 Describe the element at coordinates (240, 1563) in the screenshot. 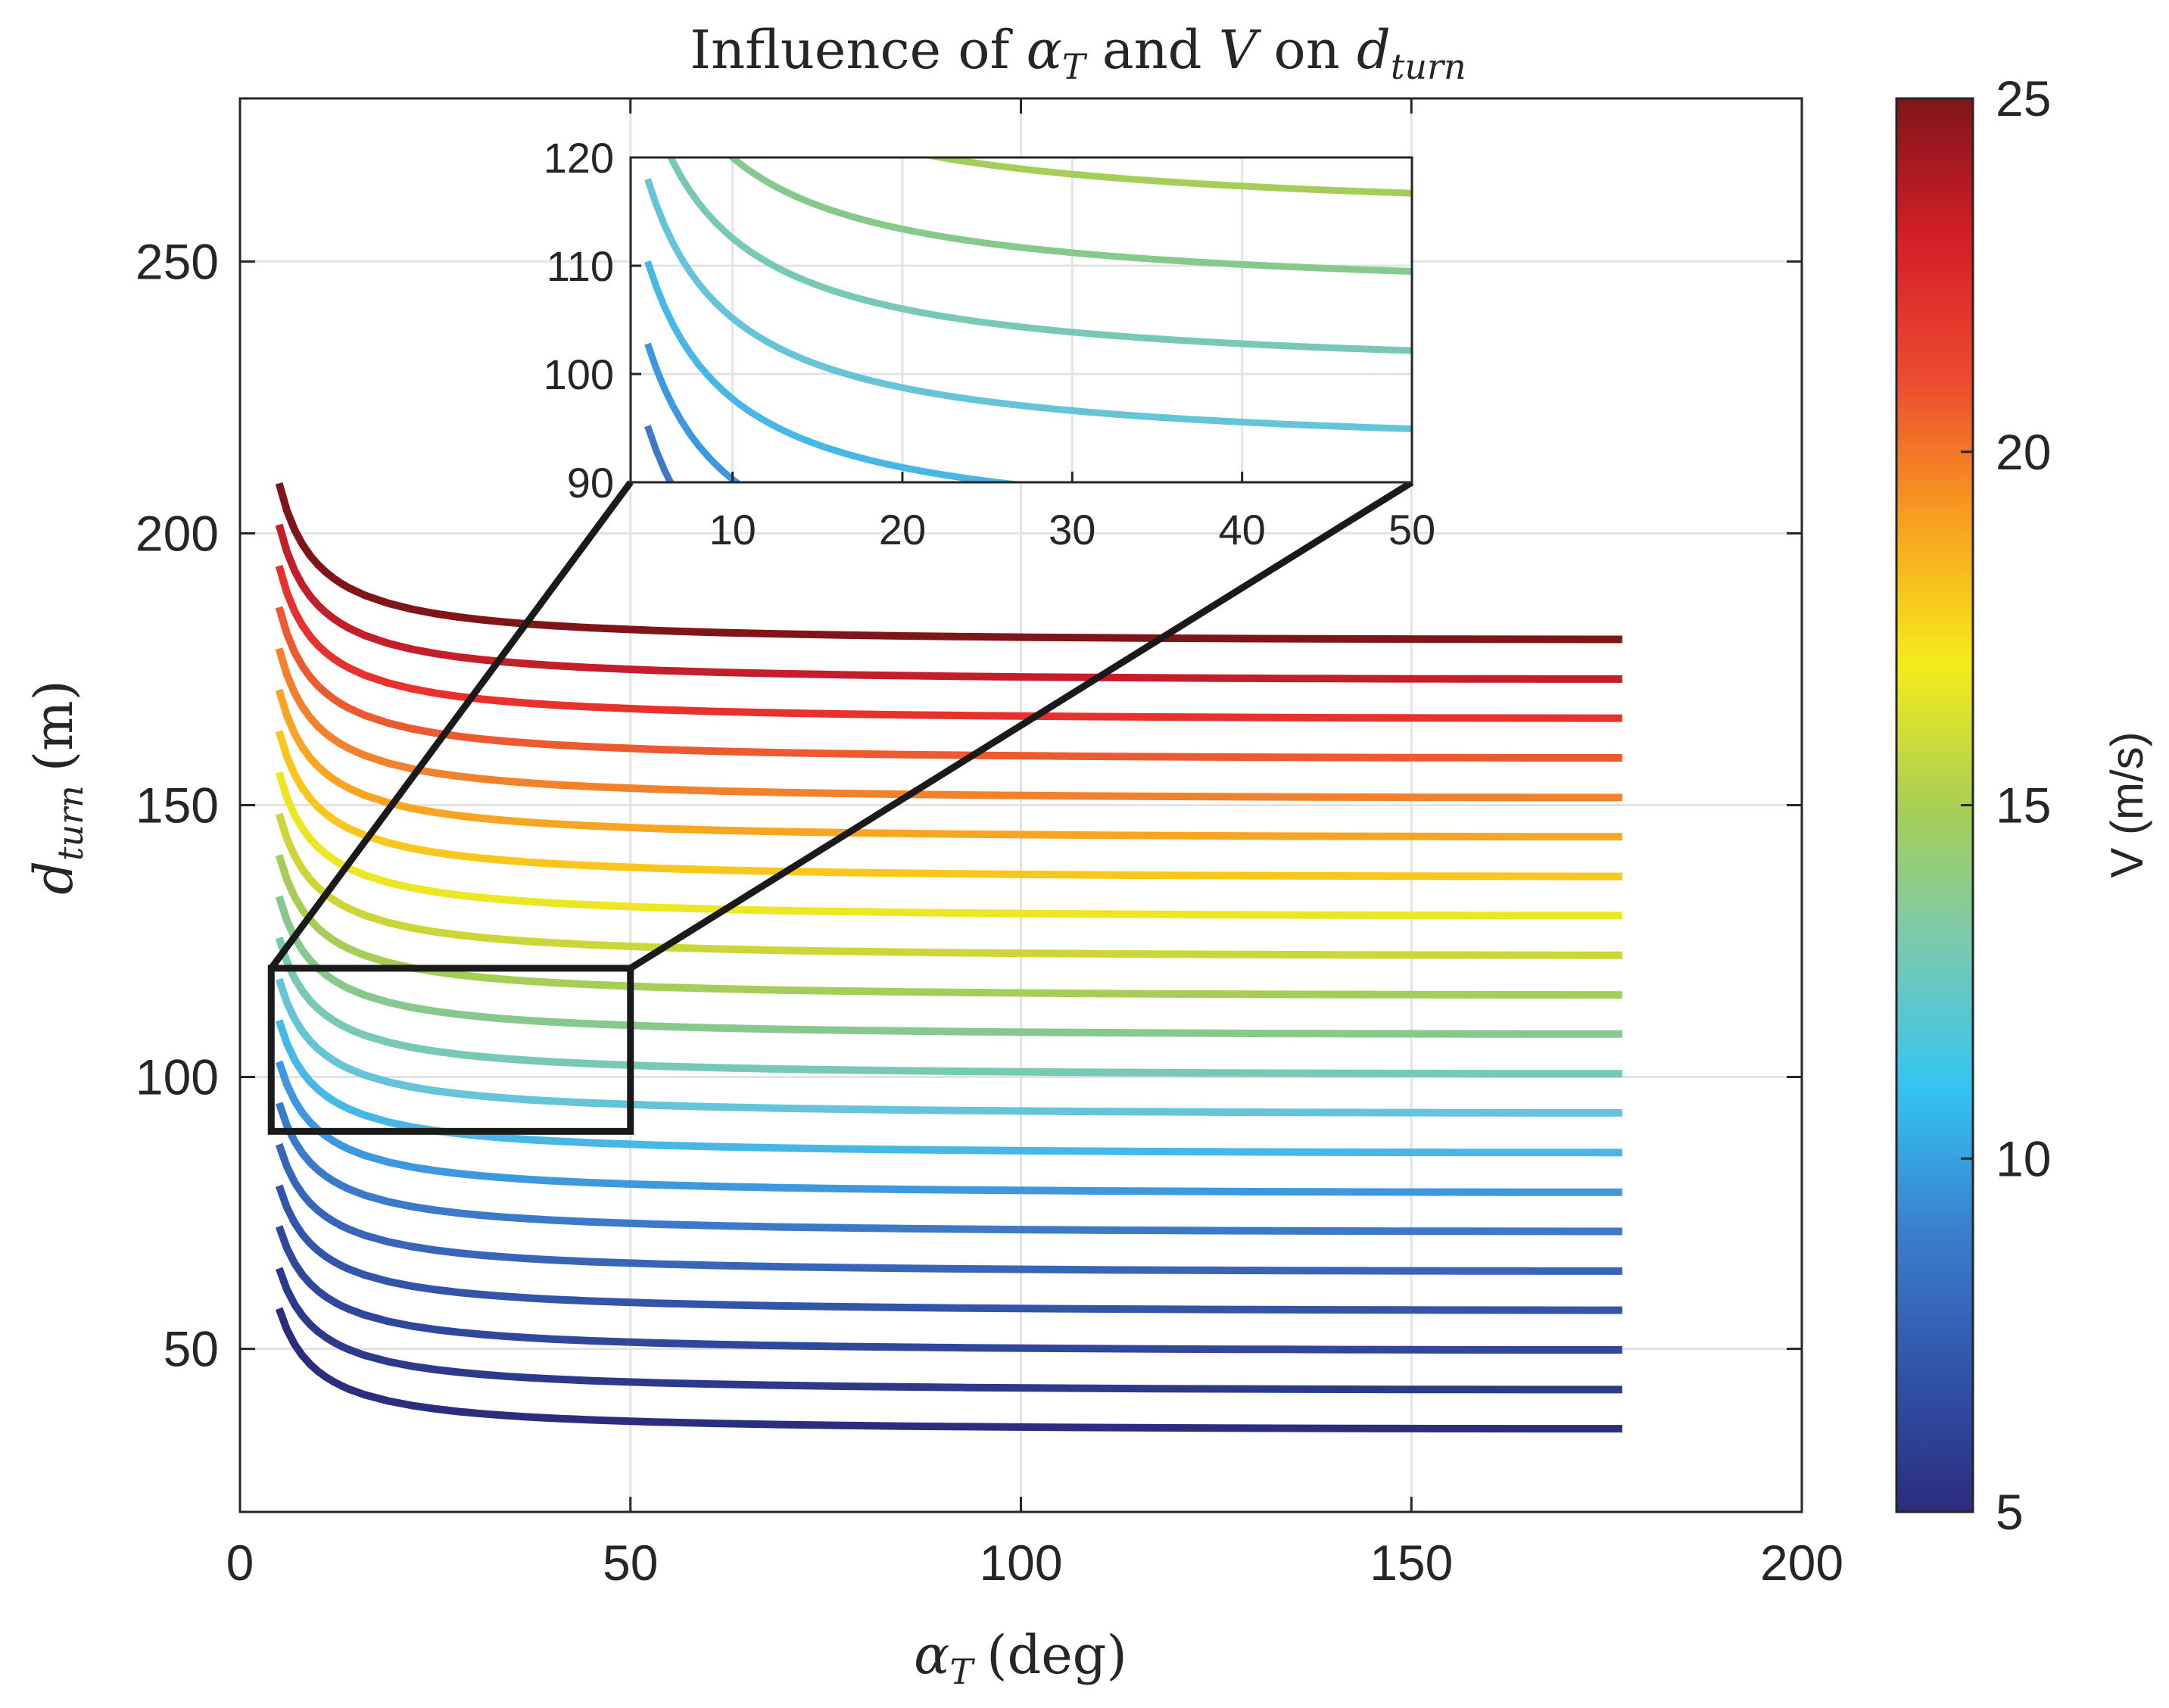

I see `x-tick-label: 0` at that location.